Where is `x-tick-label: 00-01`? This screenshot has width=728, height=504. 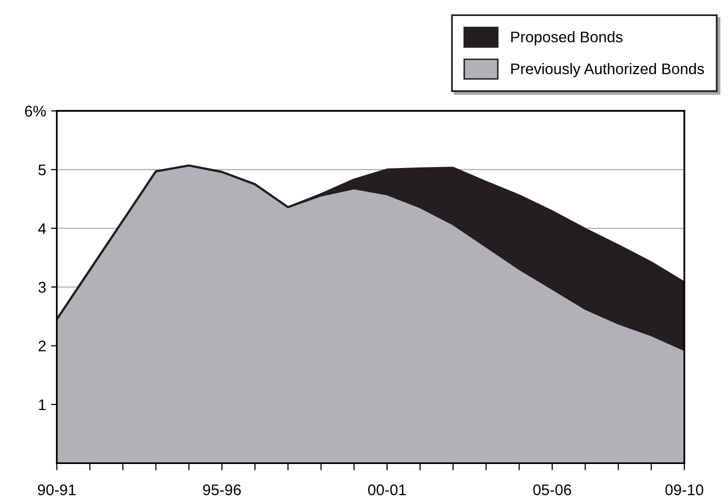
x-tick-label: 00-01 is located at coordinates (387, 490).